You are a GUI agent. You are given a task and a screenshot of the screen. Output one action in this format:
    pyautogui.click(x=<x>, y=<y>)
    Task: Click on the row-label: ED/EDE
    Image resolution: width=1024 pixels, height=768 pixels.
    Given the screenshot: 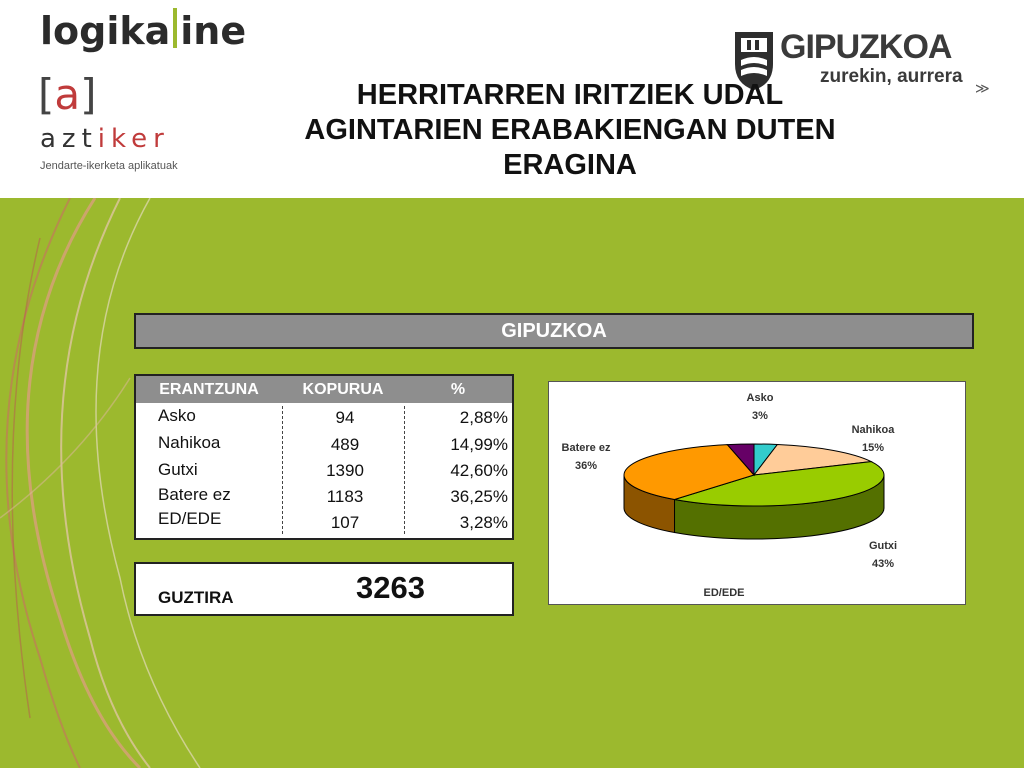 What is the action you would take?
    pyautogui.click(x=190, y=518)
    